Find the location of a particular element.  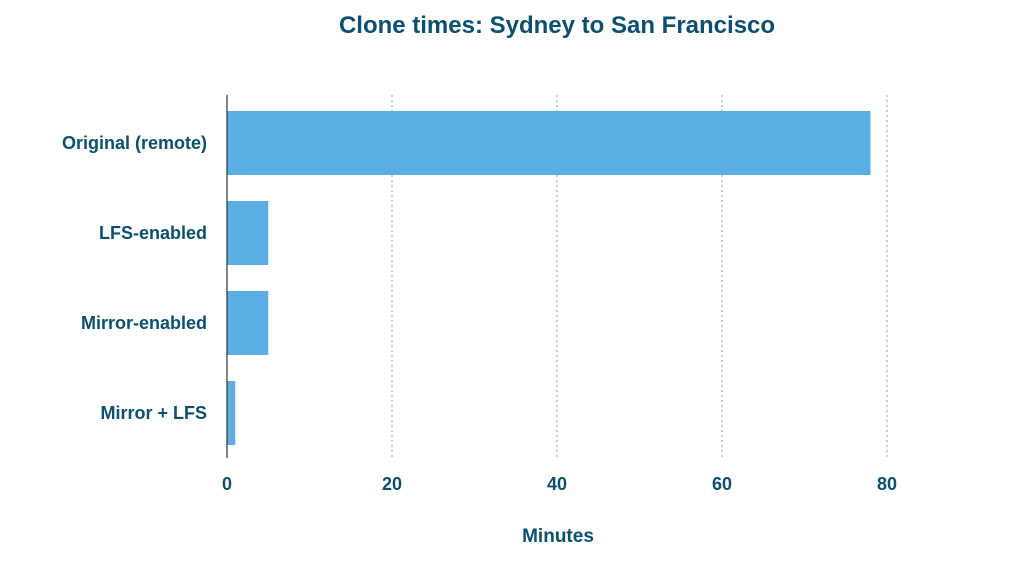

x-axis-label: Minutes is located at coordinates (558, 536).